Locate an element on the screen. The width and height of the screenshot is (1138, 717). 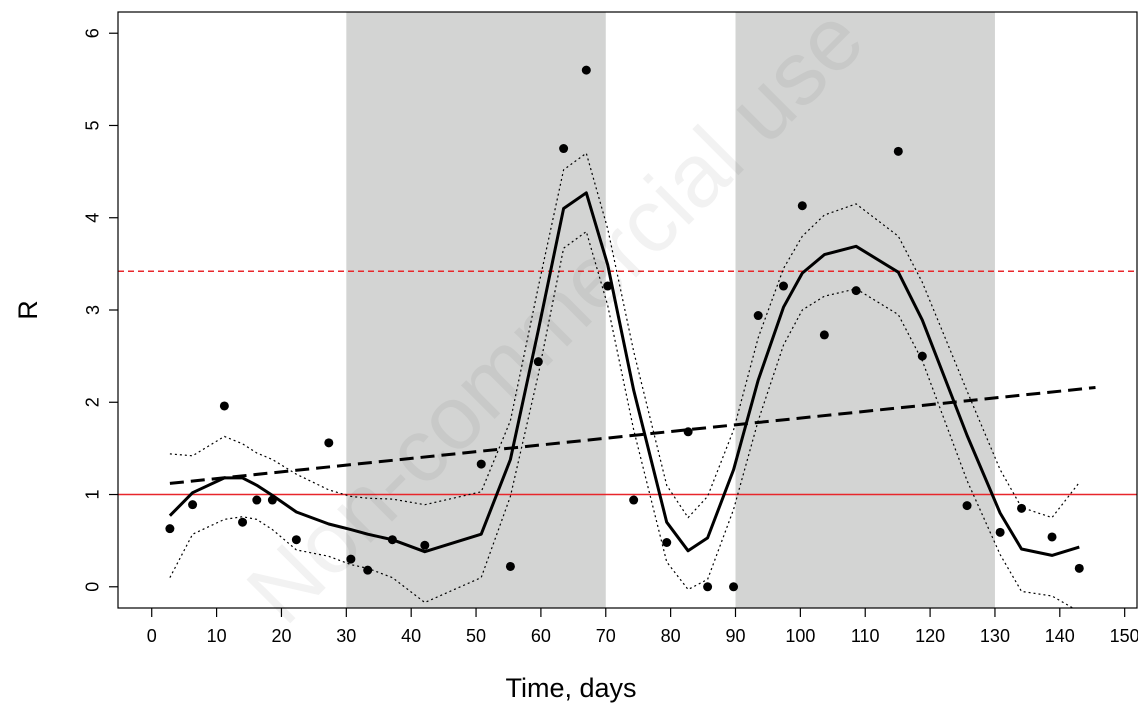
y-tick-label: 3 is located at coordinates (93, 310).